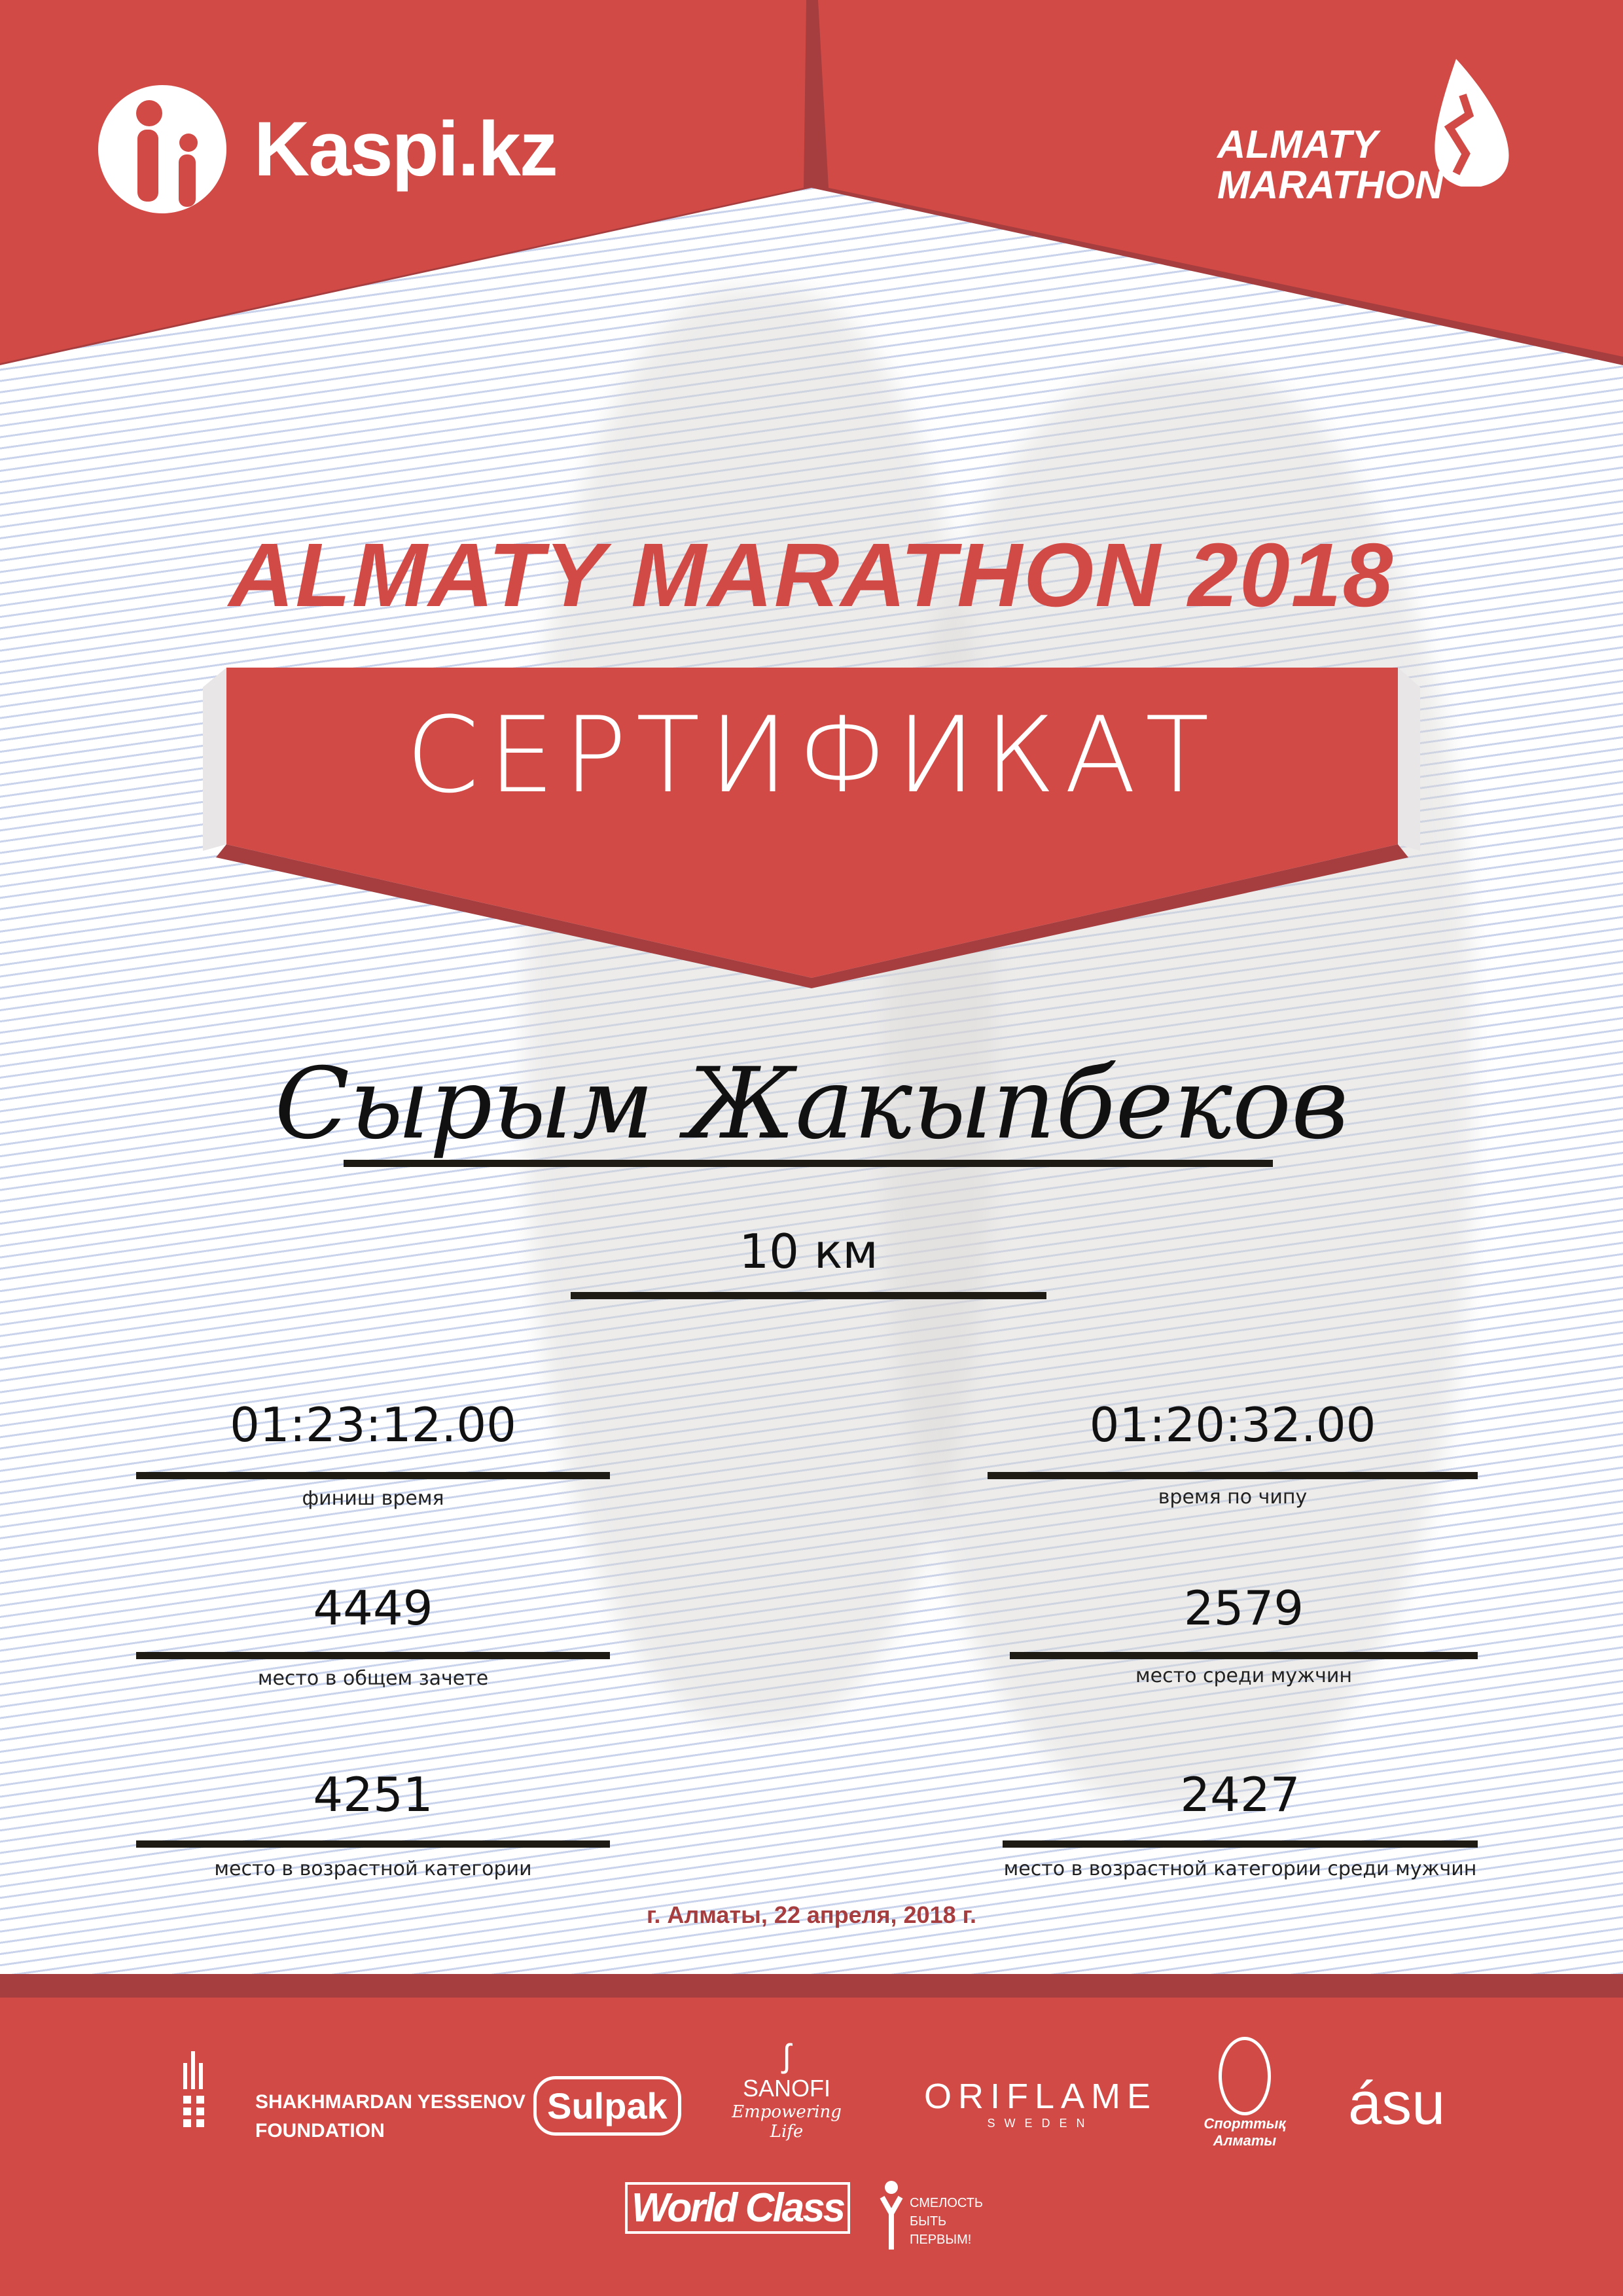 This screenshot has height=2296, width=1623. What do you see at coordinates (390, 2102) in the screenshot?
I see `yessenov-line1: SHAKHMARDAN YESSENOV` at bounding box center [390, 2102].